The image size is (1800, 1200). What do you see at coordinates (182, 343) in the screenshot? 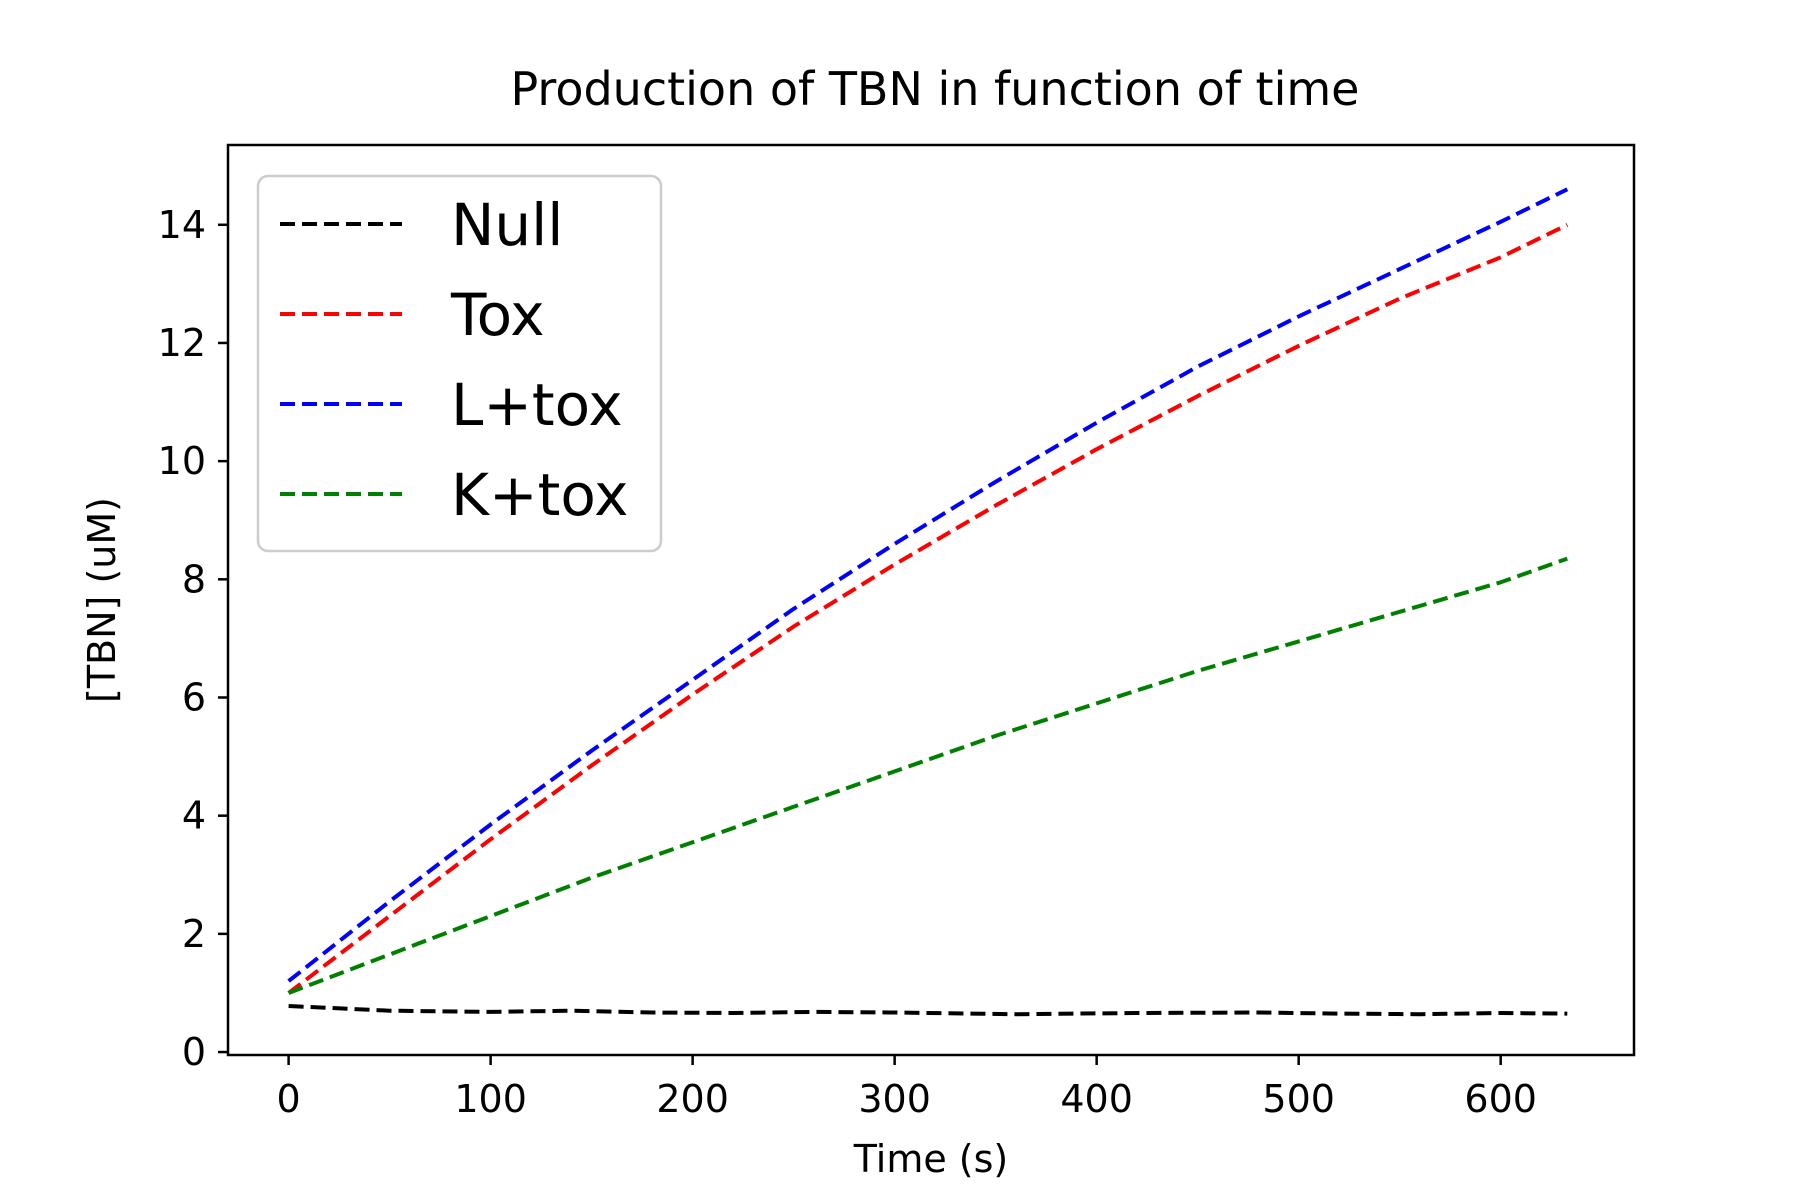
I see `y-tick-label: 12` at bounding box center [182, 343].